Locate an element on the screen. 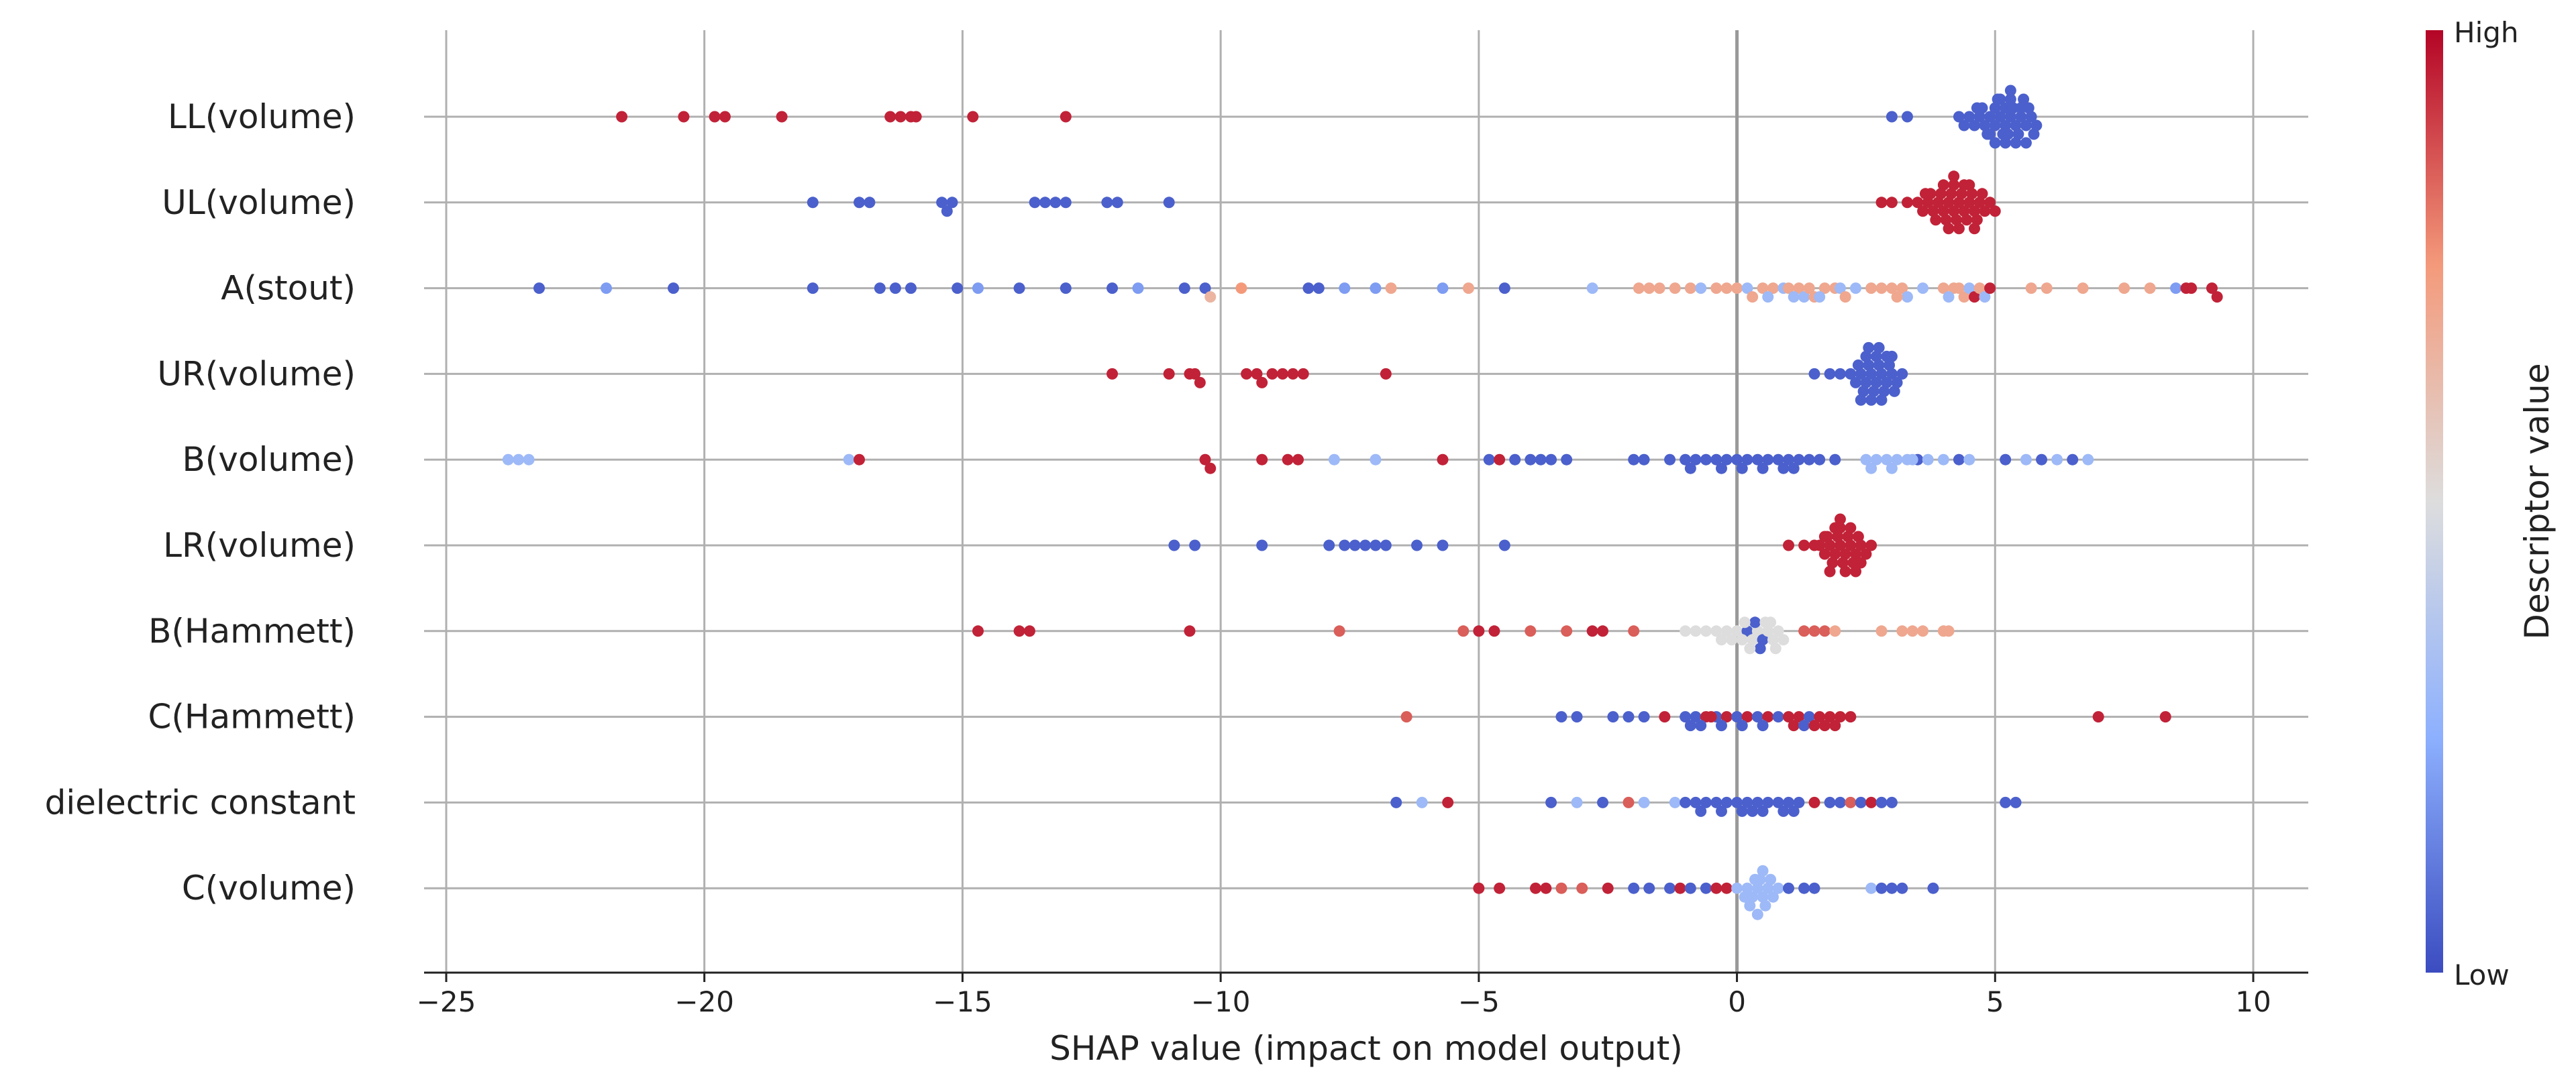 Image resolution: width=2576 pixels, height=1088 pixels. x-tick-label: −20 is located at coordinates (704, 1001).